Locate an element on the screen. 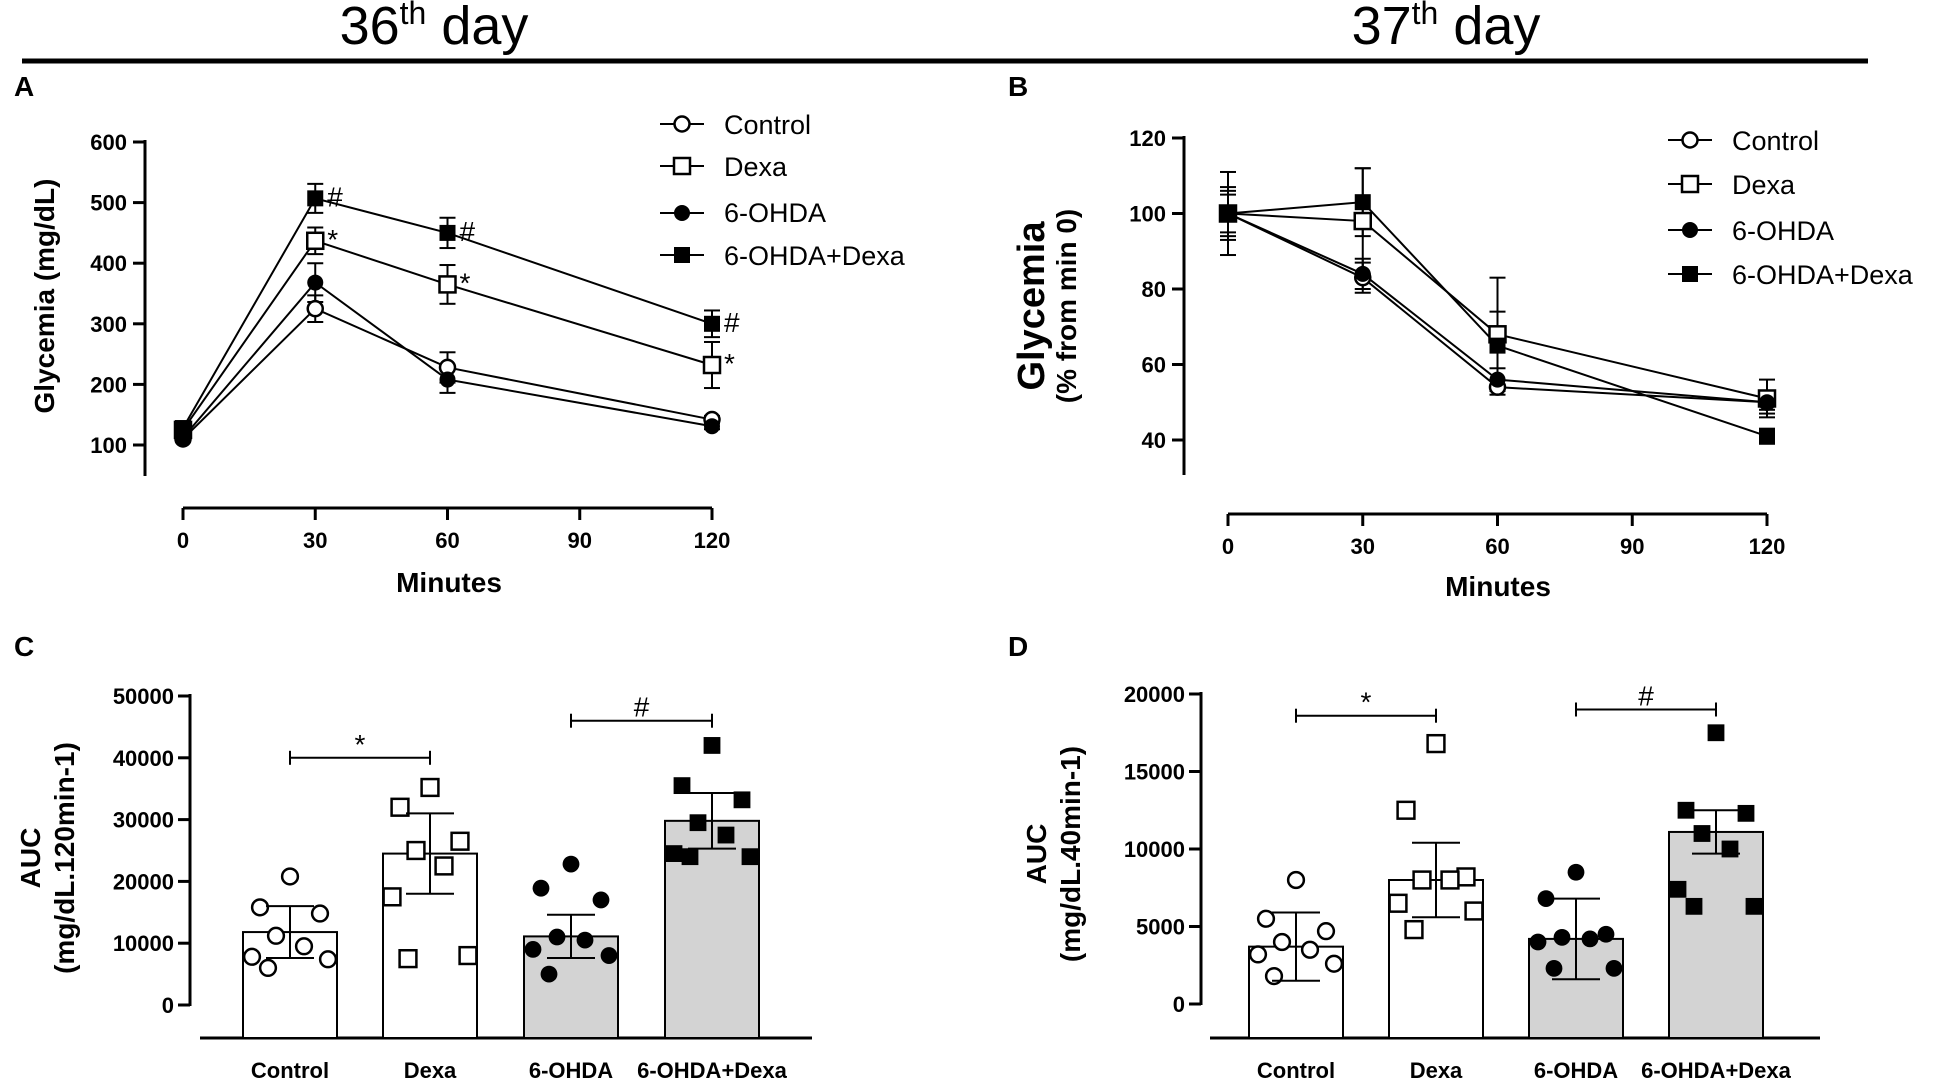 This screenshot has height=1088, width=1950. panel-a-line-6ohda is located at coordinates (447, 360).